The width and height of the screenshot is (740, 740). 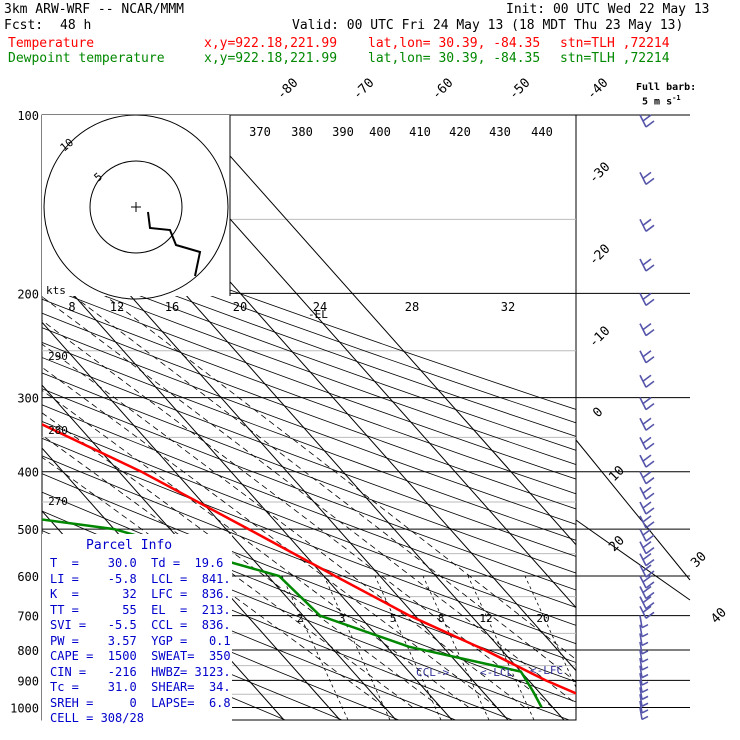 I want to click on parcel-info-row: SVI = -5.5 CCL = 836., so click(x=140, y=625).